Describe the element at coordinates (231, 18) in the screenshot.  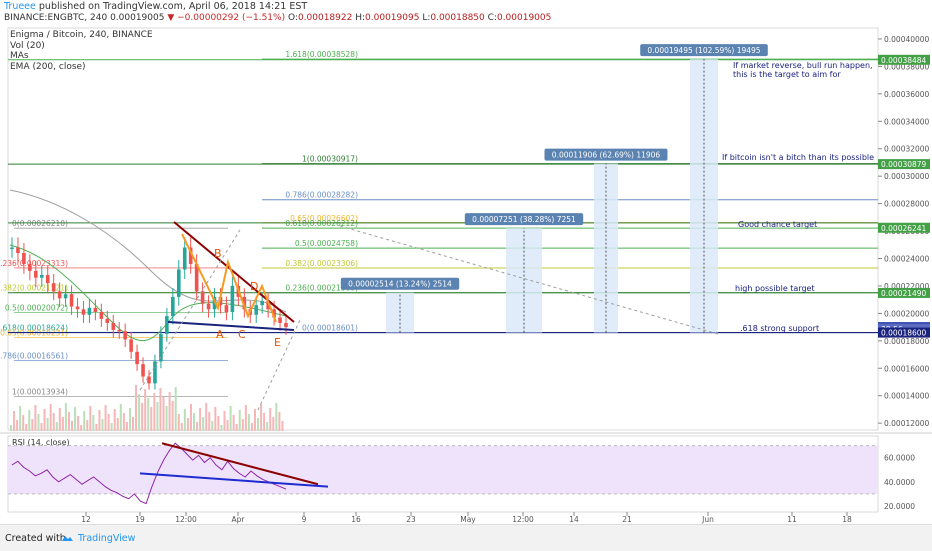
I see `change-value: −0.00000292 (−1.51%)` at that location.